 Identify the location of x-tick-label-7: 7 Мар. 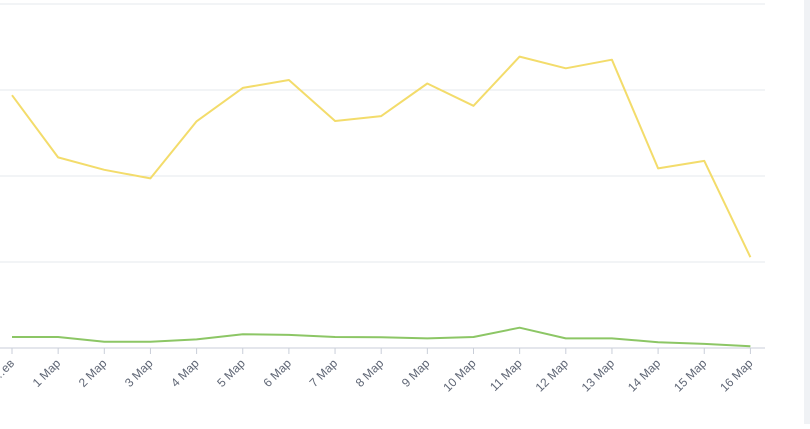
(324, 373).